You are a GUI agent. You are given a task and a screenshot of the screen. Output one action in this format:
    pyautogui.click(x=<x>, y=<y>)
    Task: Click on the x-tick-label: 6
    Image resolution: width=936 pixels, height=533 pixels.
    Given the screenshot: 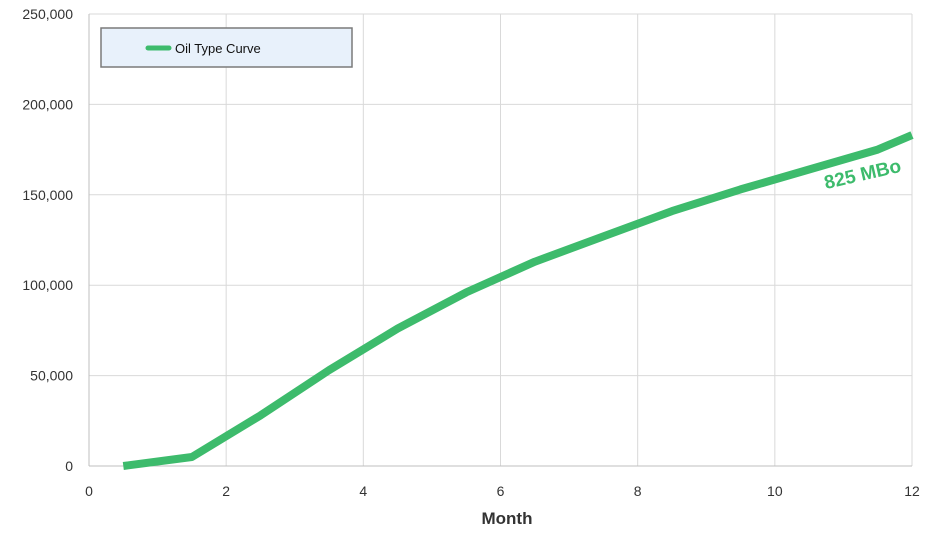 What is the action you would take?
    pyautogui.click(x=501, y=491)
    